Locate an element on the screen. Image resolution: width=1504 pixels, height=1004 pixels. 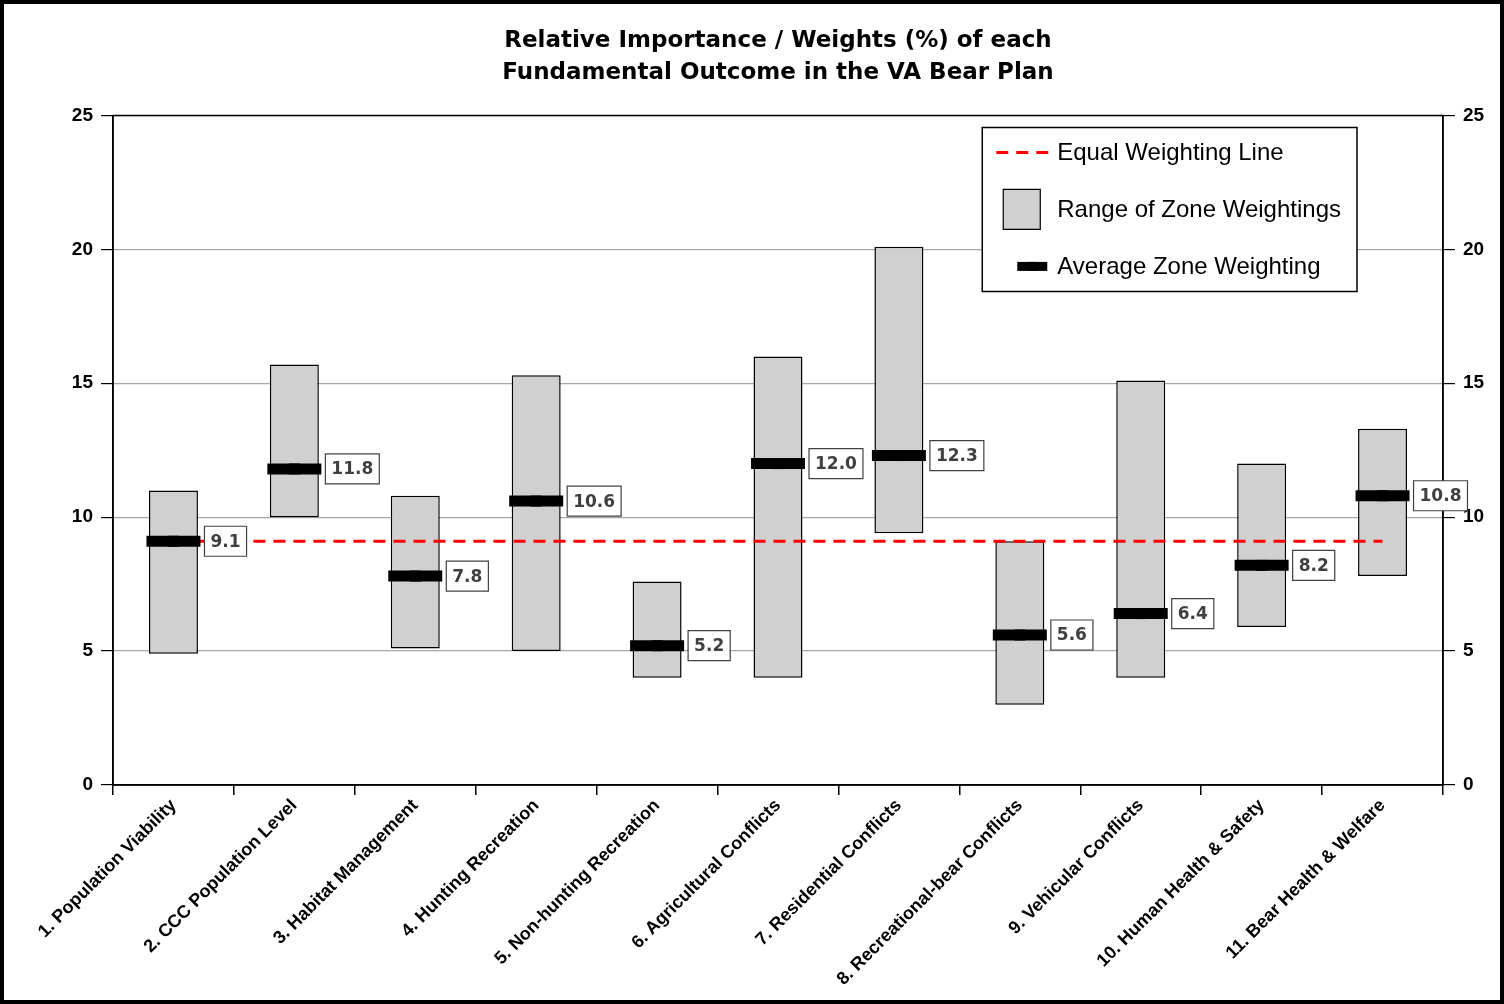
y-tick-label: 0 is located at coordinates (87, 784).